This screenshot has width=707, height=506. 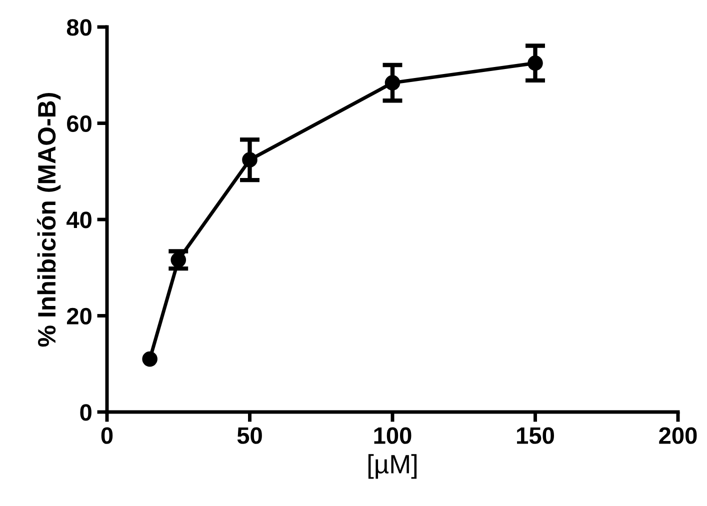 I want to click on x-tick-label: 150, so click(x=535, y=435).